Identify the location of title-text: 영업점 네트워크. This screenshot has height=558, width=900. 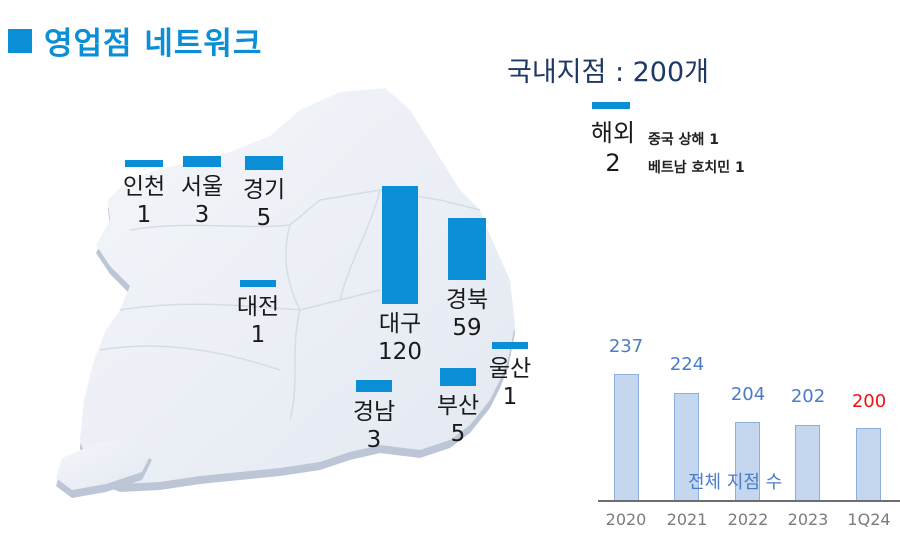
(153, 44).